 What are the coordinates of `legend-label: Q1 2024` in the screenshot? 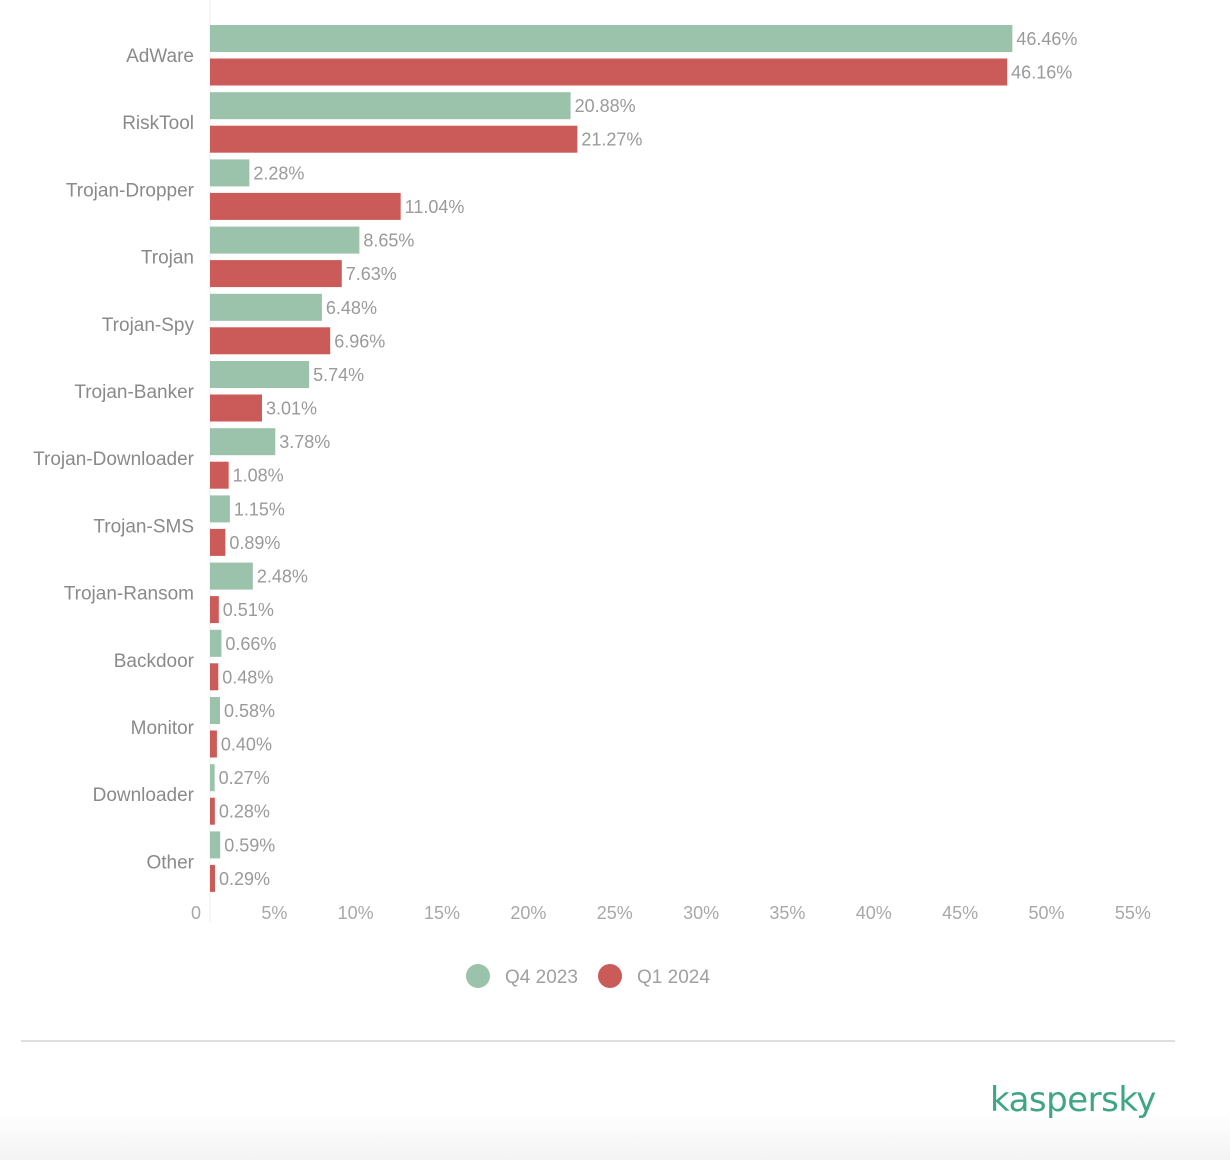 It's located at (673, 977).